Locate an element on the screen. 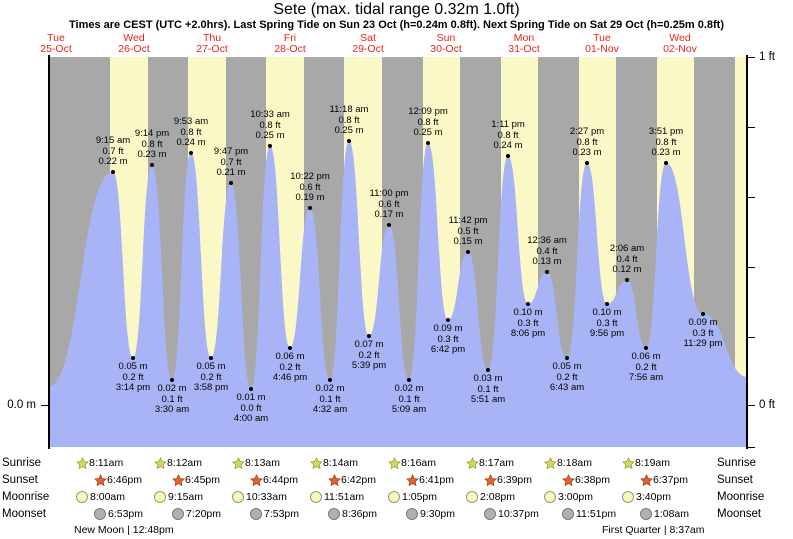 The image size is (793, 539). tide-point-h10 is located at coordinates (468, 252).